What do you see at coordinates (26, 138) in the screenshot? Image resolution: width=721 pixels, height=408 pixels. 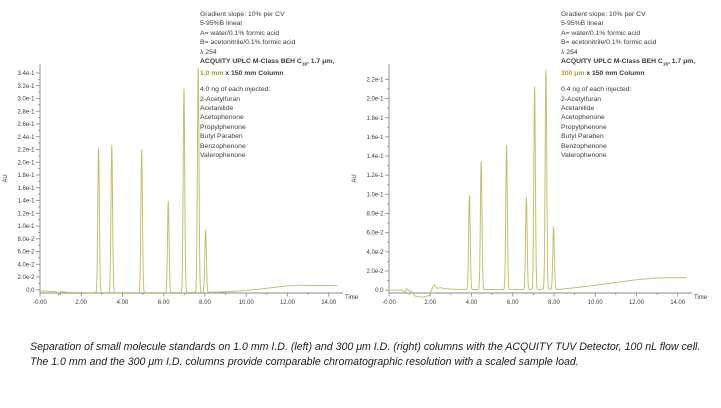 I see `svg-text: 2.4e-1` at bounding box center [26, 138].